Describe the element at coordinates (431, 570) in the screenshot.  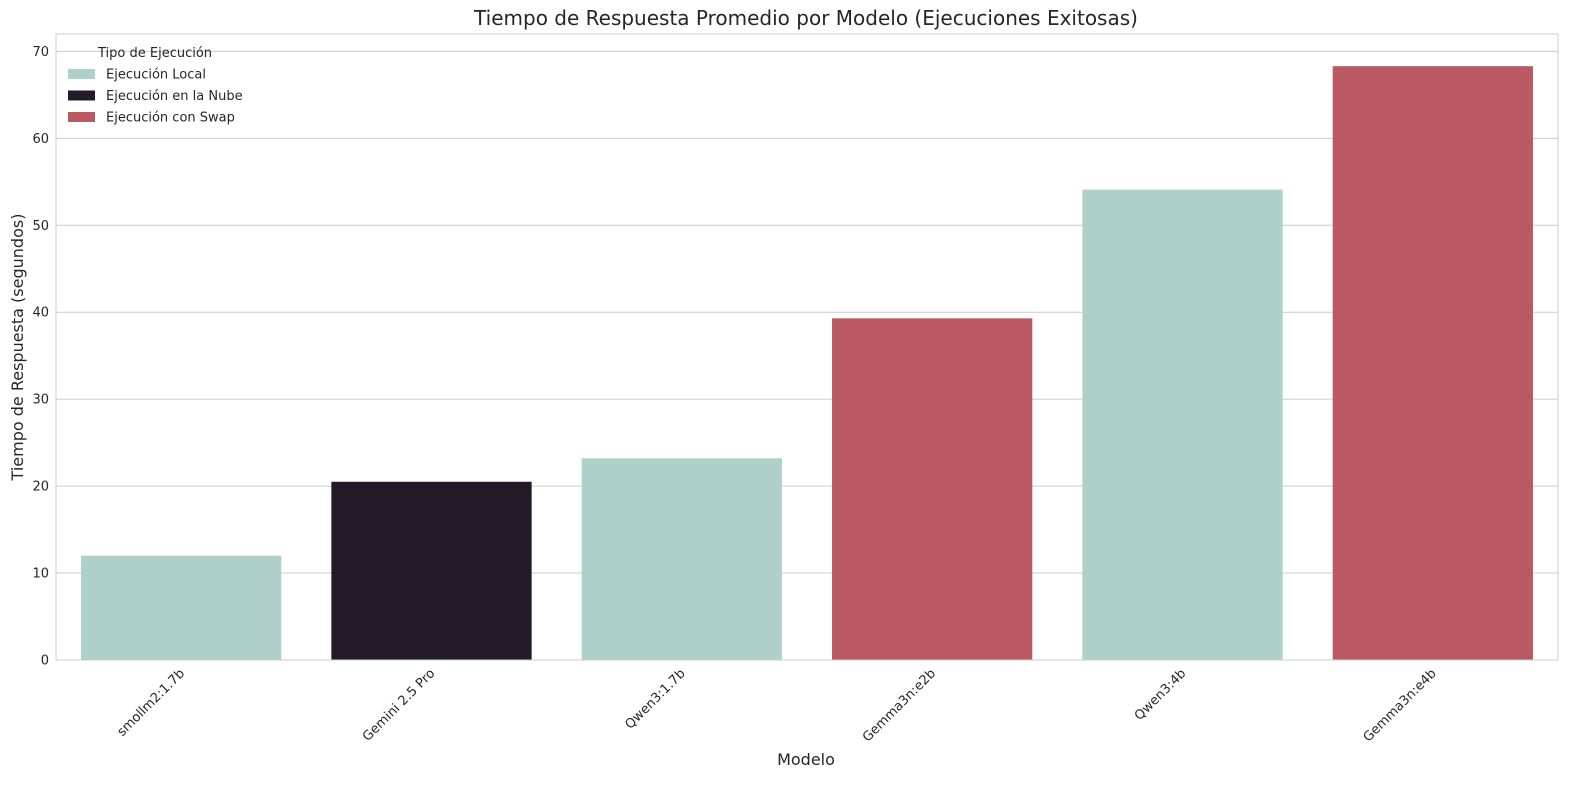
I see `bar-gemini-2-5-pro` at that location.